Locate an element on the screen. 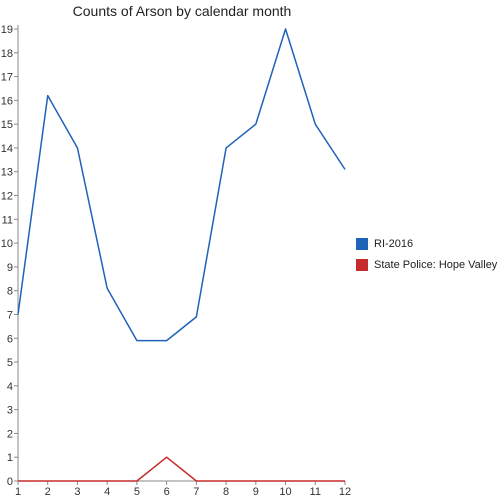  legend-label-ri-2016: RI-2016 is located at coordinates (394, 243).